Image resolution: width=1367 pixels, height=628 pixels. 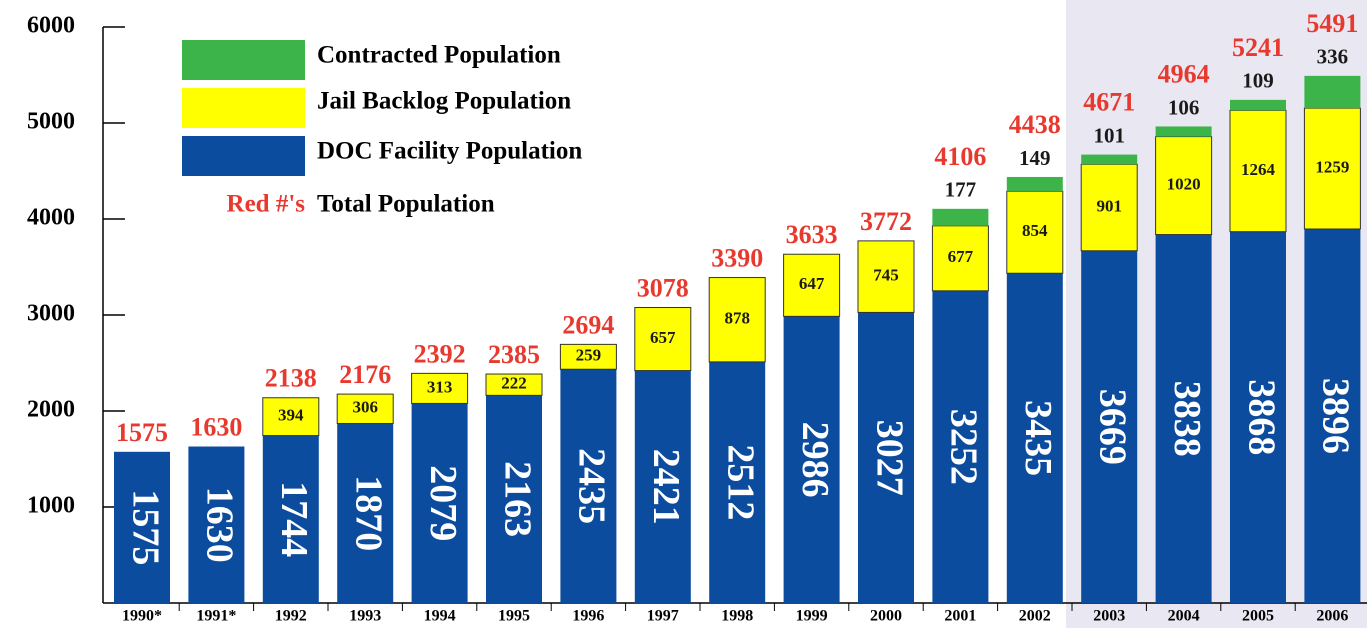 I want to click on y-tick-label: 5000, so click(x=51, y=122).